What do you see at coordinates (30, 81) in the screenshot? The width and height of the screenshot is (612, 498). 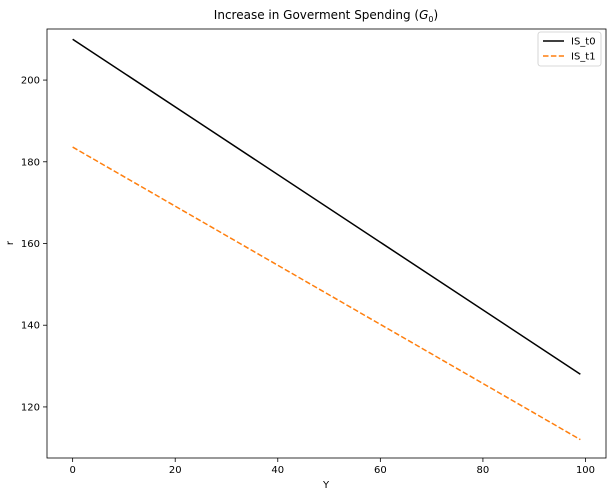 I see `y-tick-label: 200` at bounding box center [30, 81].